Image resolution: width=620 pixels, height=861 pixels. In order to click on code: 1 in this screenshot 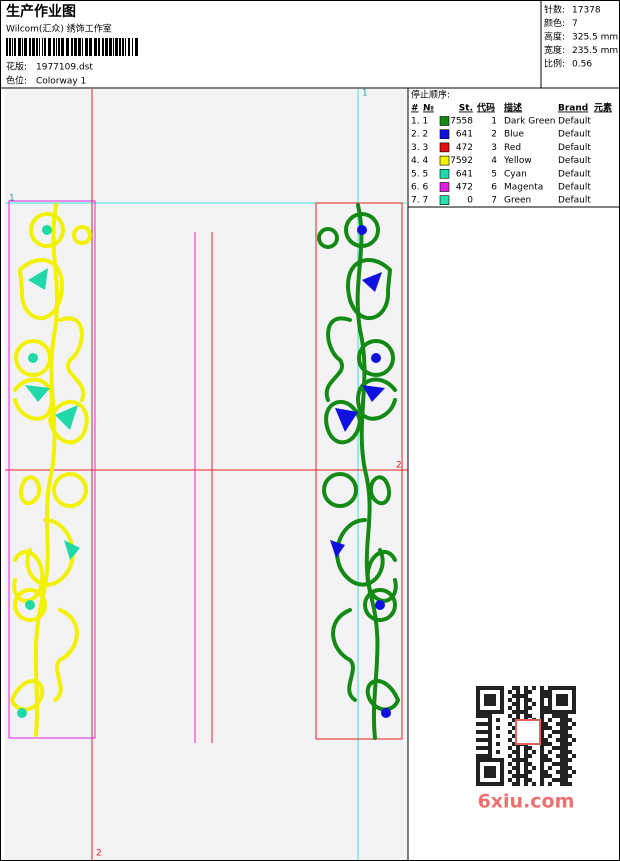, I will do `click(494, 122)`.